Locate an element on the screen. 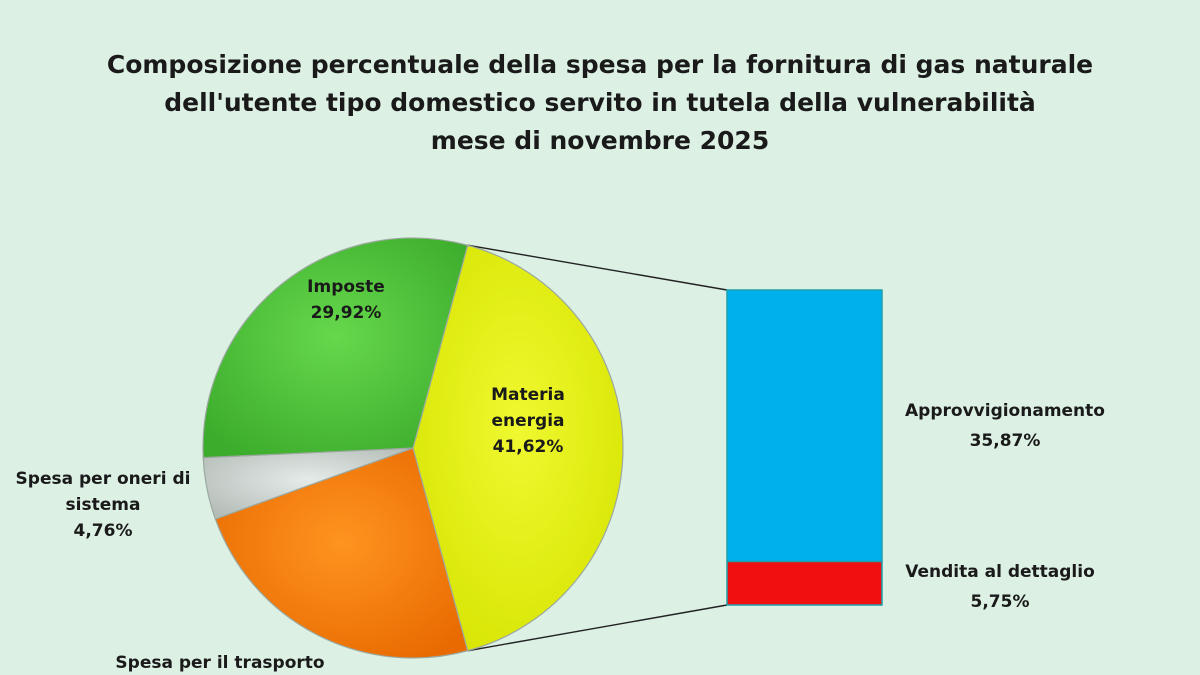 This screenshot has width=1200, height=675. slice-label: Materia is located at coordinates (528, 395).